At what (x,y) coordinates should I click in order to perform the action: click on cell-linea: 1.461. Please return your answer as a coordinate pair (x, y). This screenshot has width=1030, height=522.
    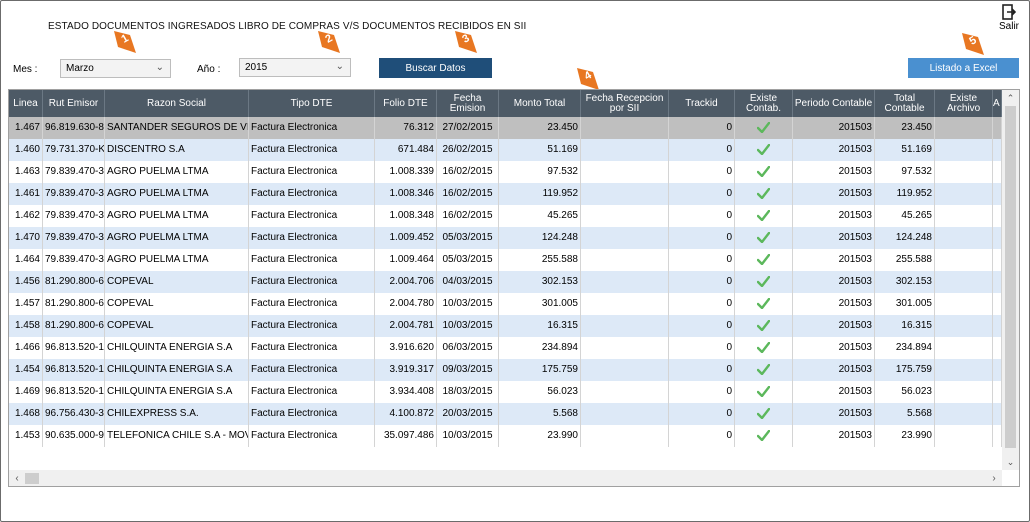
    Looking at the image, I should click on (26, 194).